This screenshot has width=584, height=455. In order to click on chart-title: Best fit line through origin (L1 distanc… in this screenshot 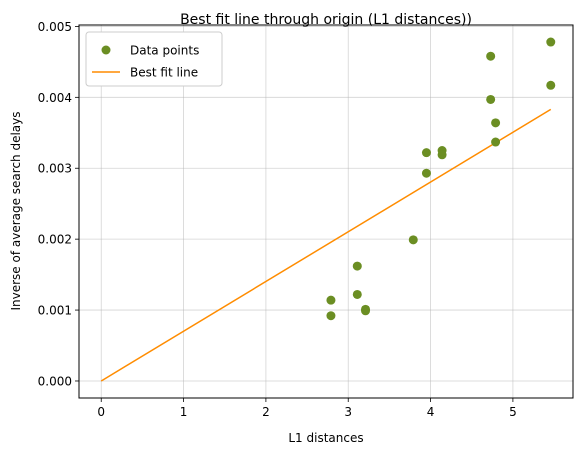, I will do `click(326, 20)`.